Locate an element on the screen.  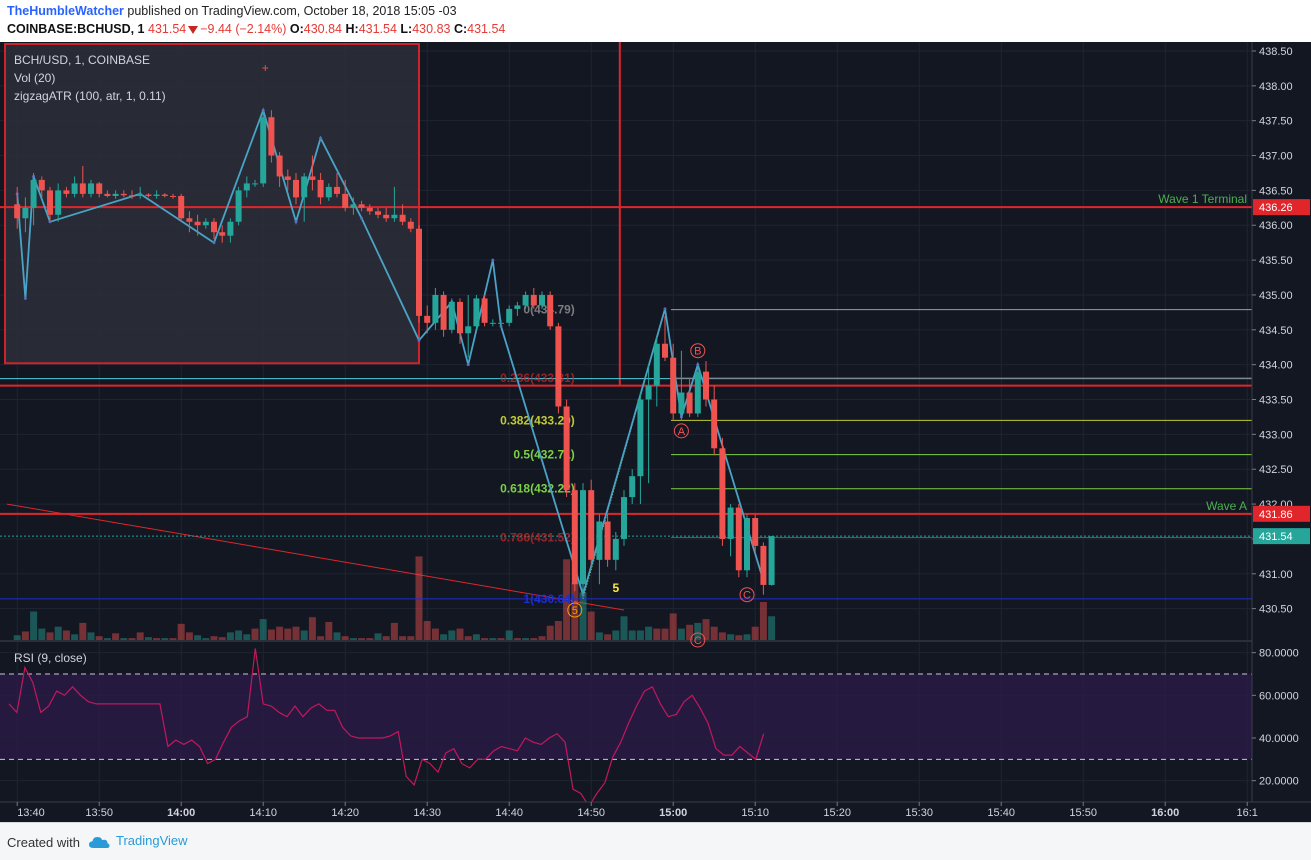
rsi-band is located at coordinates (626, 717).